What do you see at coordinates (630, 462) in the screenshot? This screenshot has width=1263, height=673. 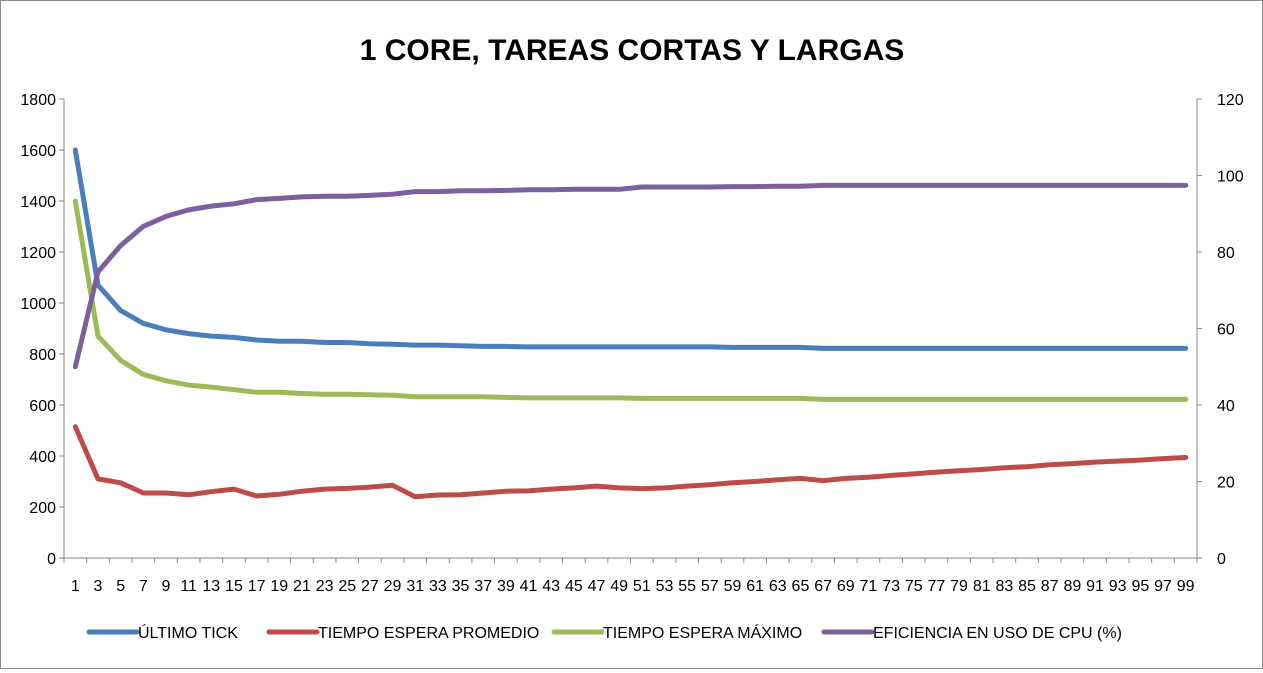 I see `series-line-tiempo-espera-promedio` at bounding box center [630, 462].